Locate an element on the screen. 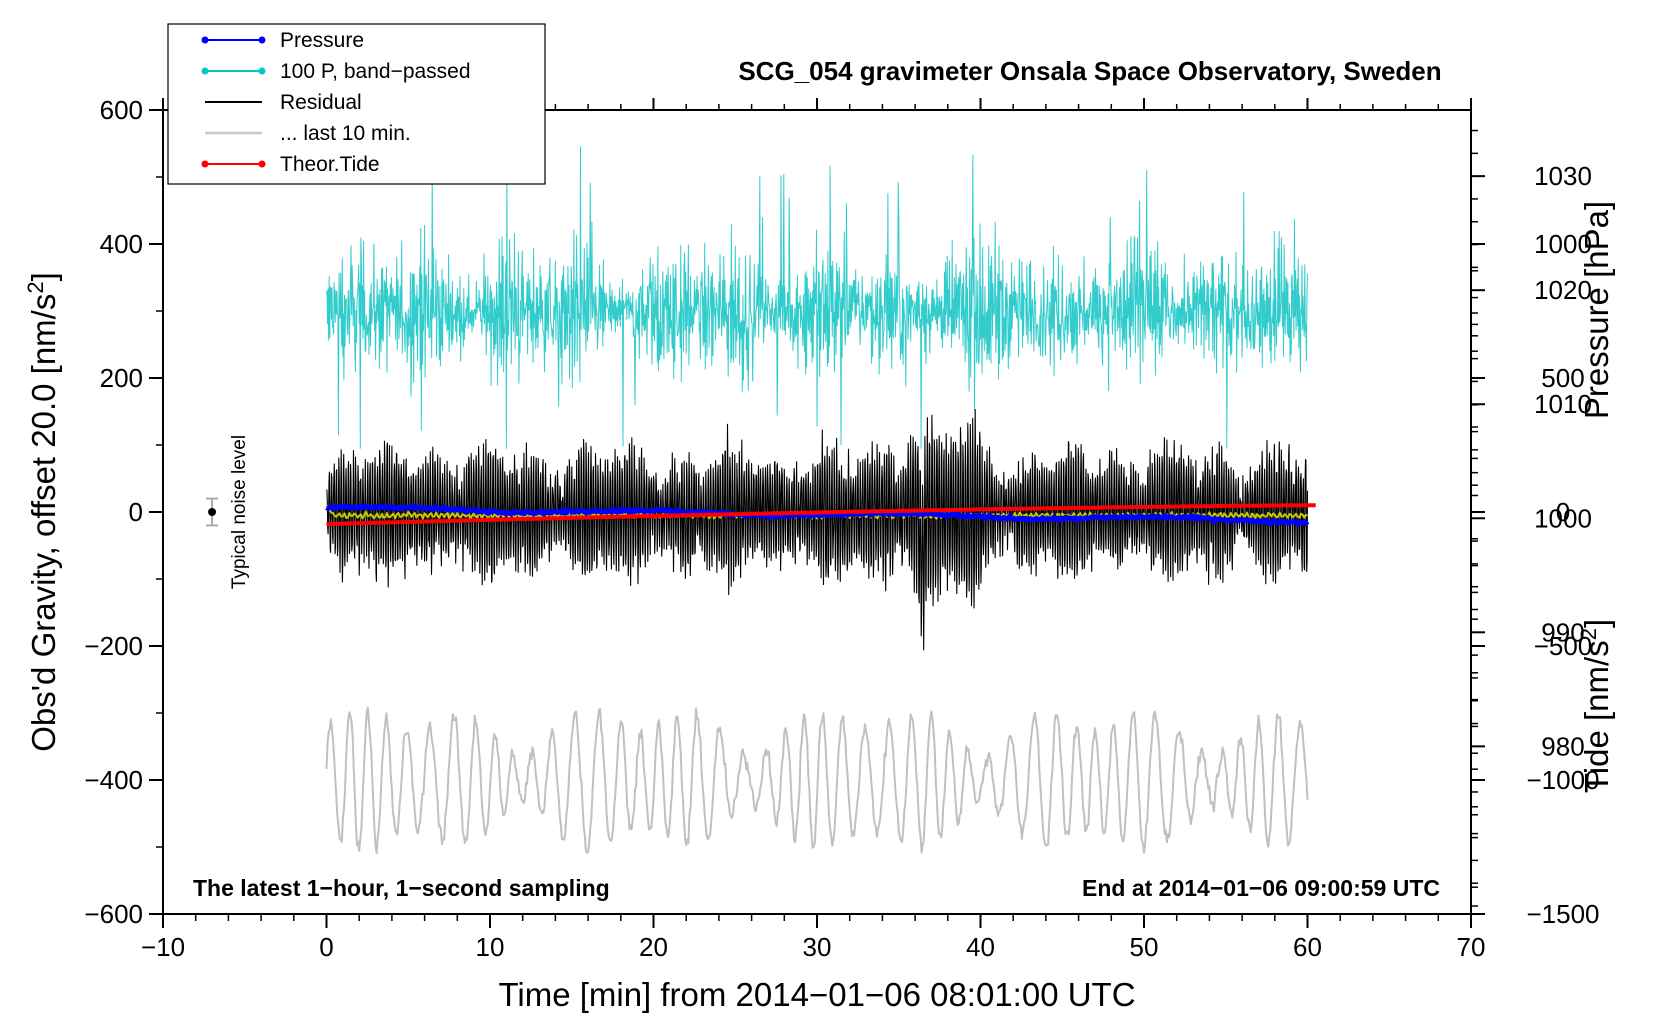 The width and height of the screenshot is (1660, 1020). y-tick-label: 200 is located at coordinates (121, 378).